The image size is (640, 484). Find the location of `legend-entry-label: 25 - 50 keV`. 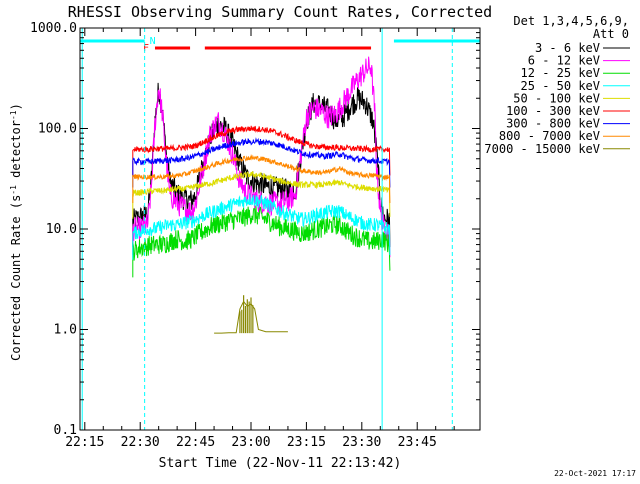

legend-entry-label: 25 - 50 keV is located at coordinates (560, 86).